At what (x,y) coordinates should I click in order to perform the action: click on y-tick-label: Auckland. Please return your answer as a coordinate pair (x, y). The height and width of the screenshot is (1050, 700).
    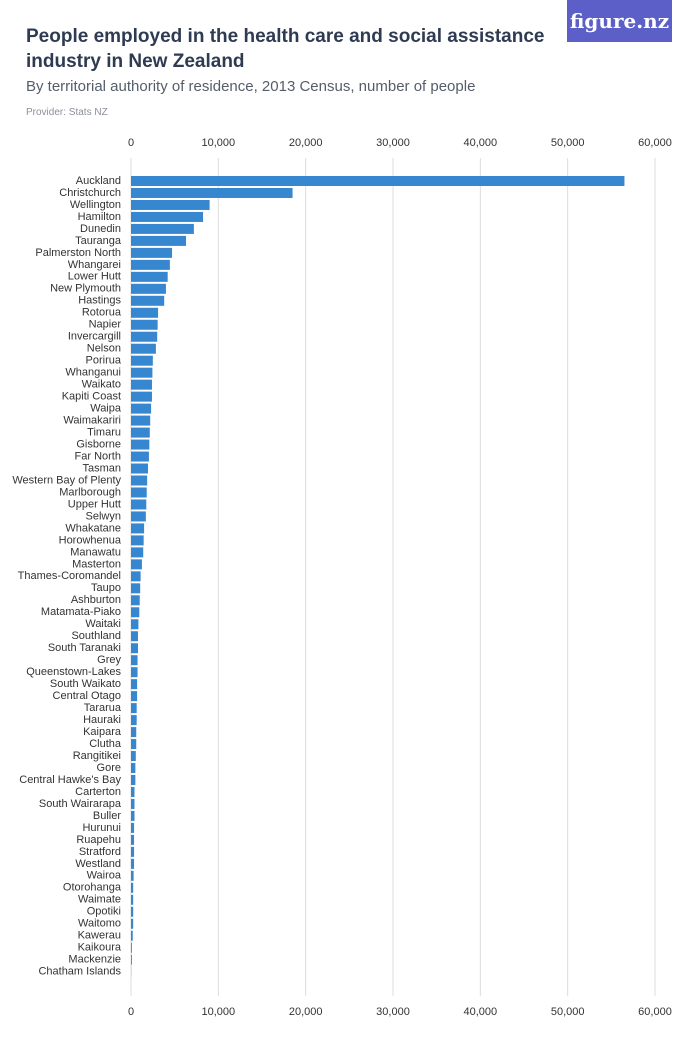
    Looking at the image, I should click on (98, 181).